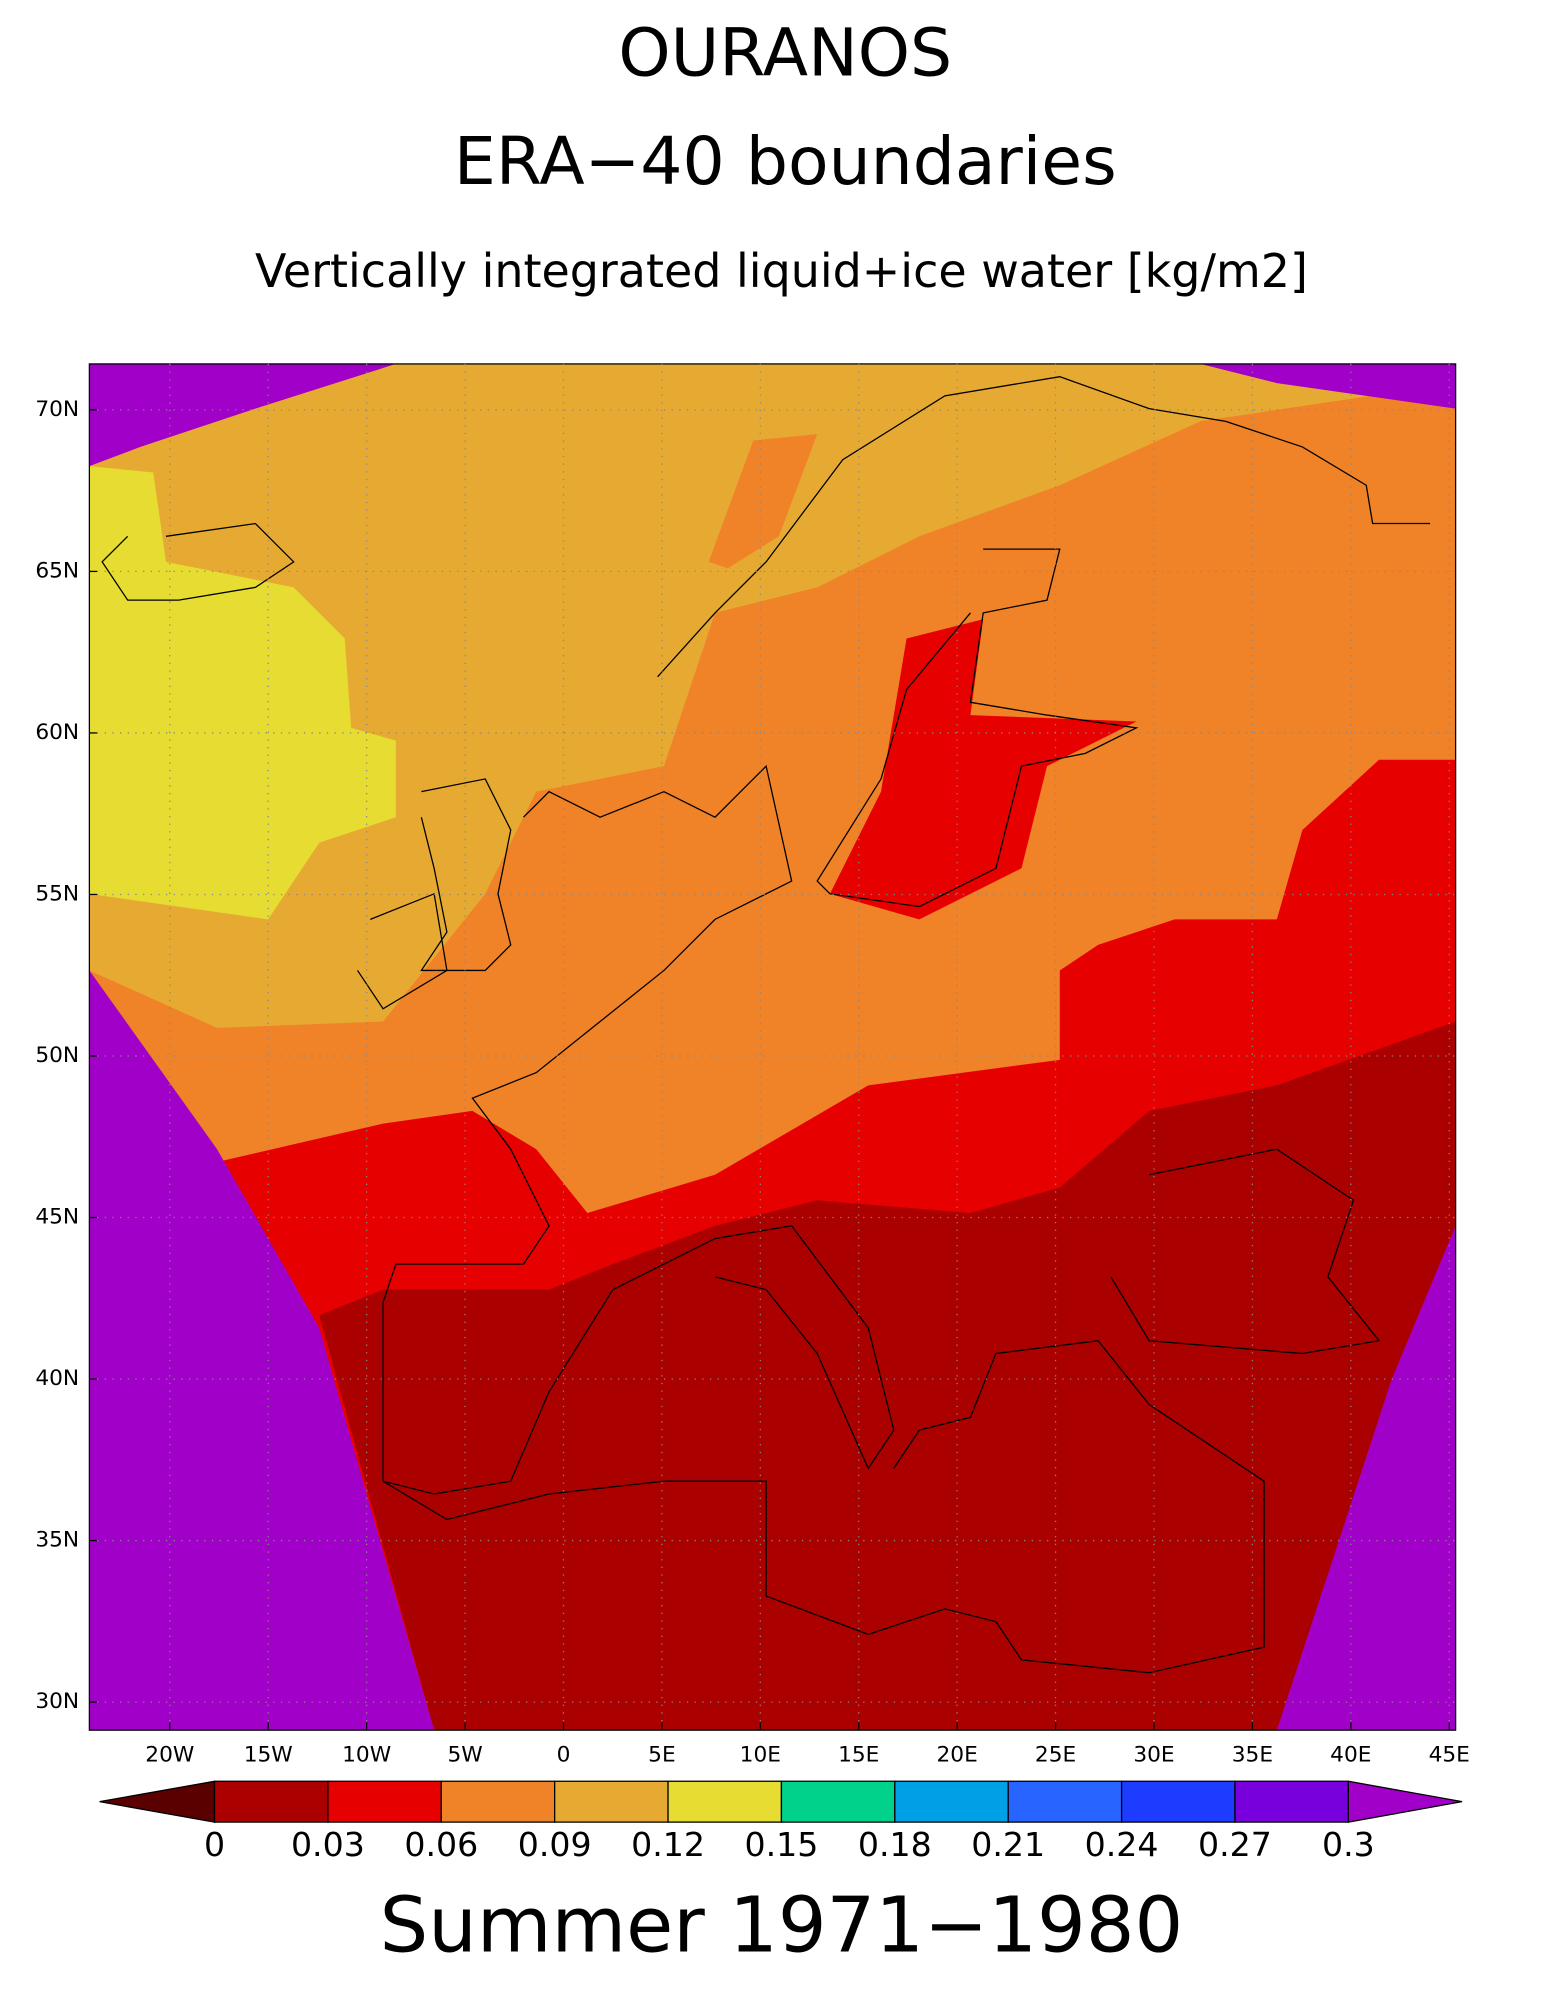  What do you see at coordinates (214, 1844) in the screenshot?
I see `colorbar-label: 0` at bounding box center [214, 1844].